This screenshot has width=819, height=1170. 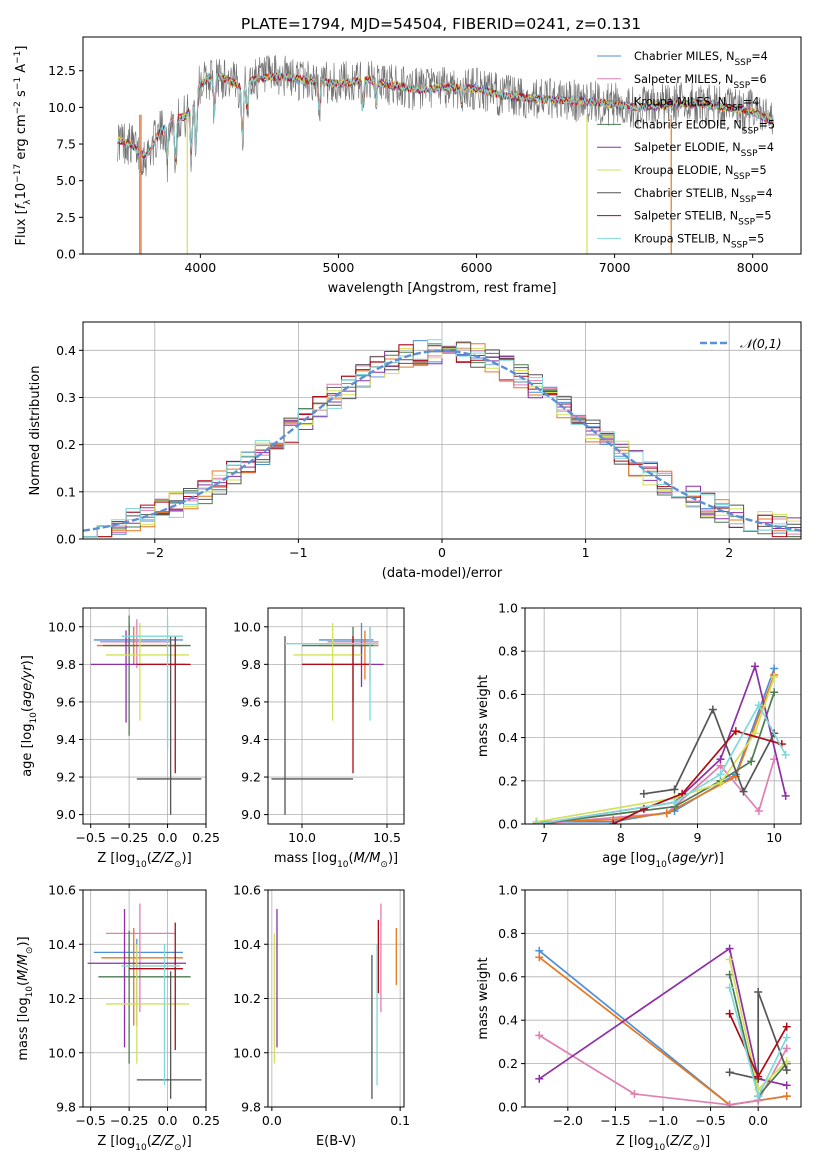 I want to click on legend-value: =4, so click(x=766, y=147).